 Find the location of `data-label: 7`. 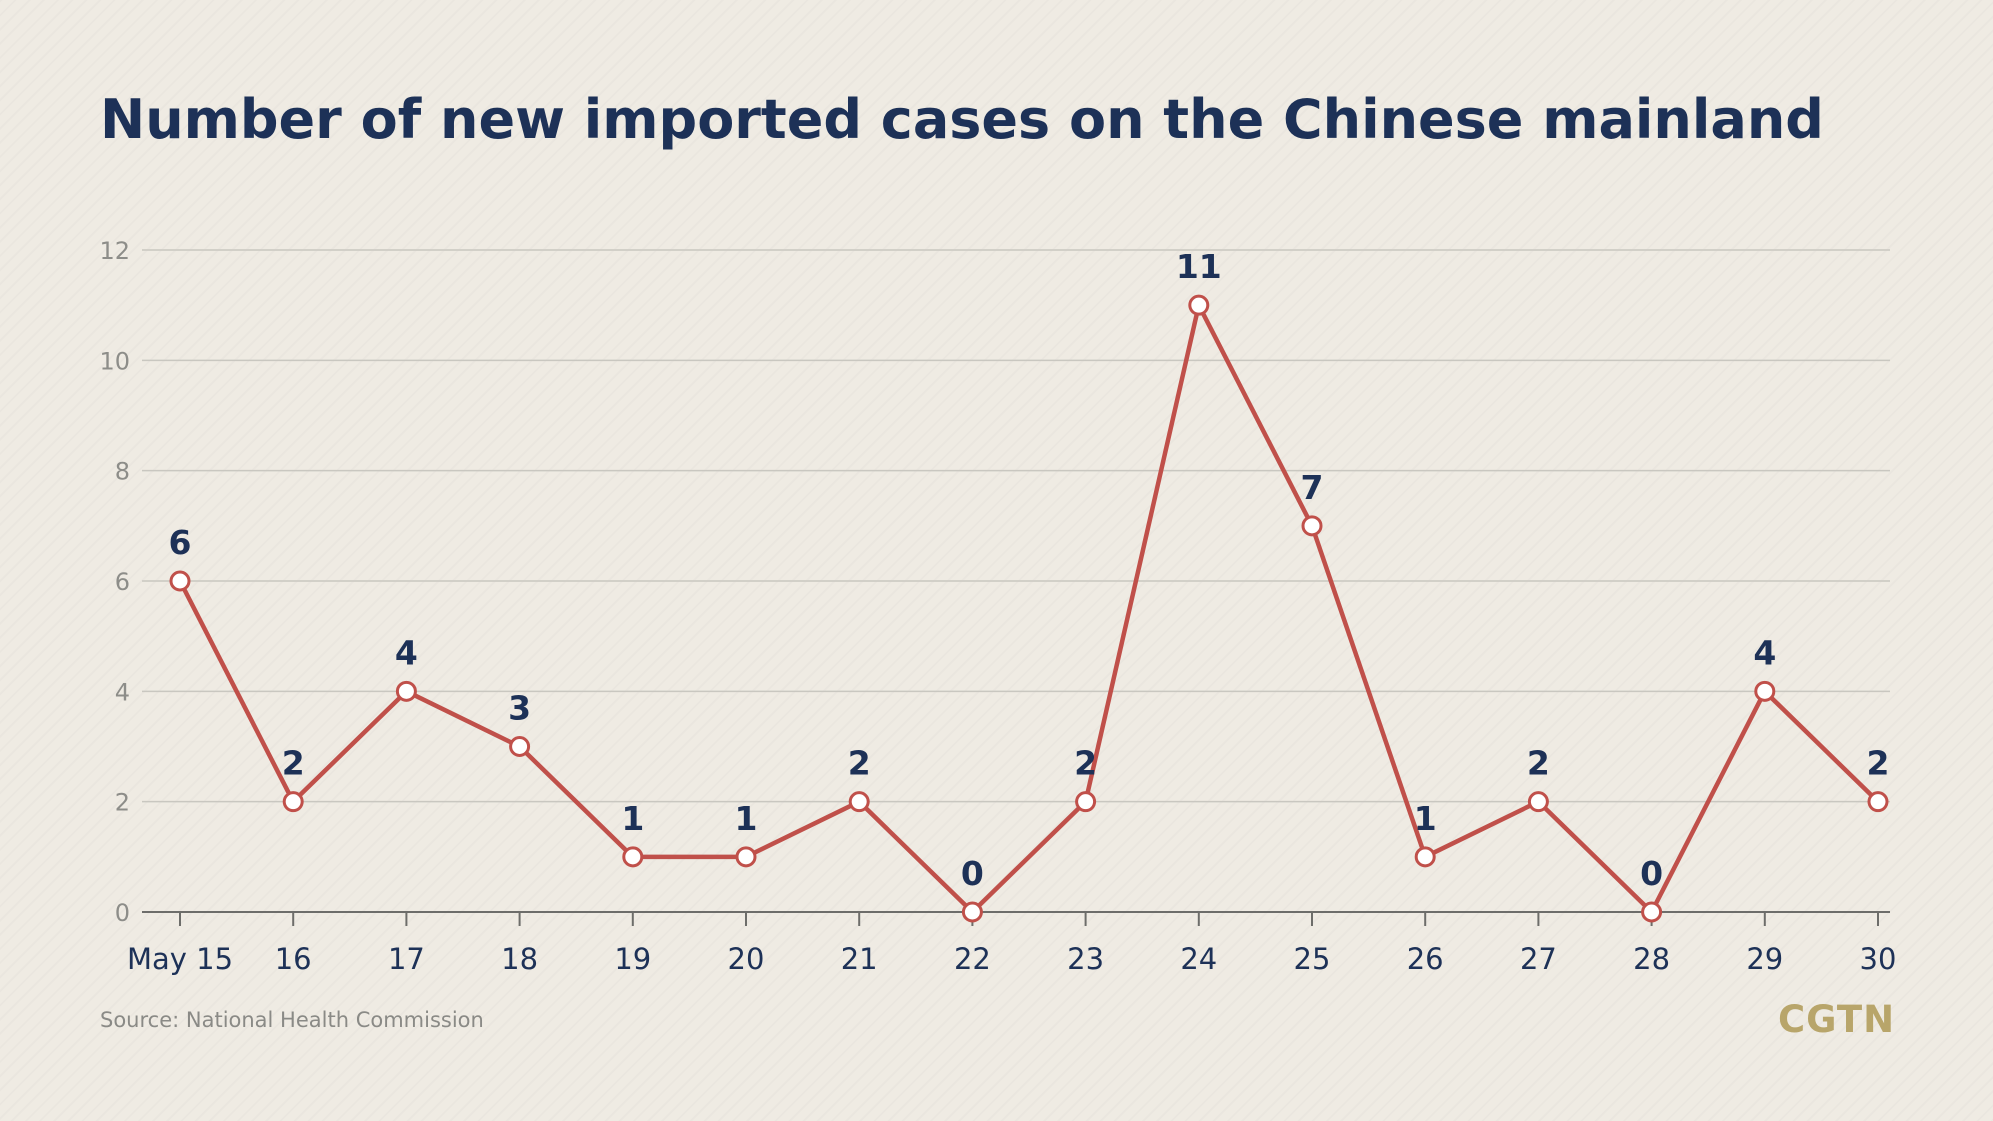

data-label: 7 is located at coordinates (1312, 487).